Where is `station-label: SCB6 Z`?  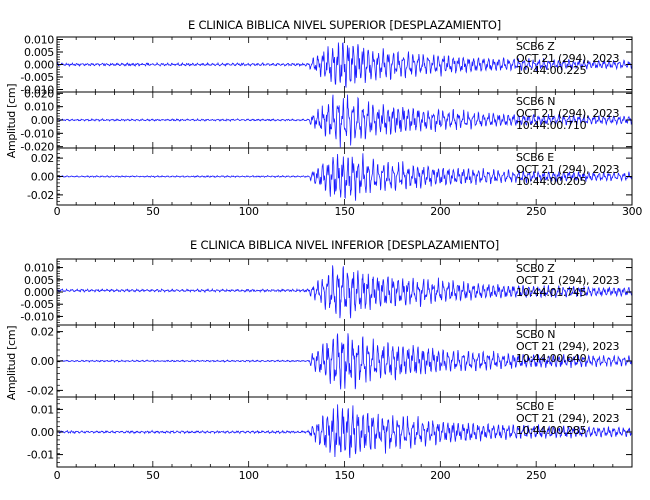 station-label: SCB6 Z is located at coordinates (535, 46).